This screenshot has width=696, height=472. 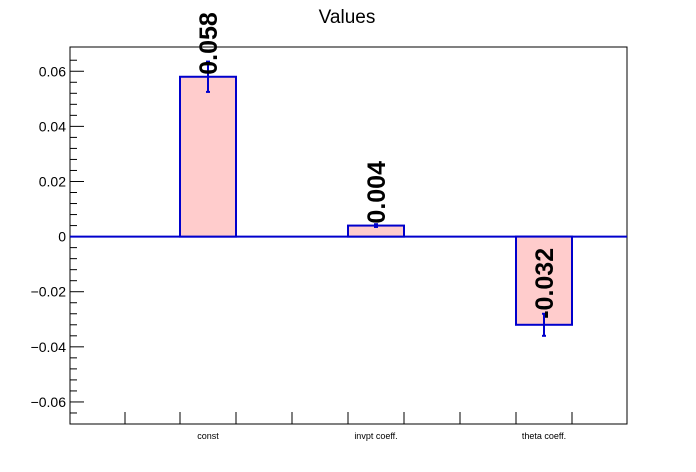 What do you see at coordinates (544, 436) in the screenshot?
I see `x-tick-label: theta coeff.` at bounding box center [544, 436].